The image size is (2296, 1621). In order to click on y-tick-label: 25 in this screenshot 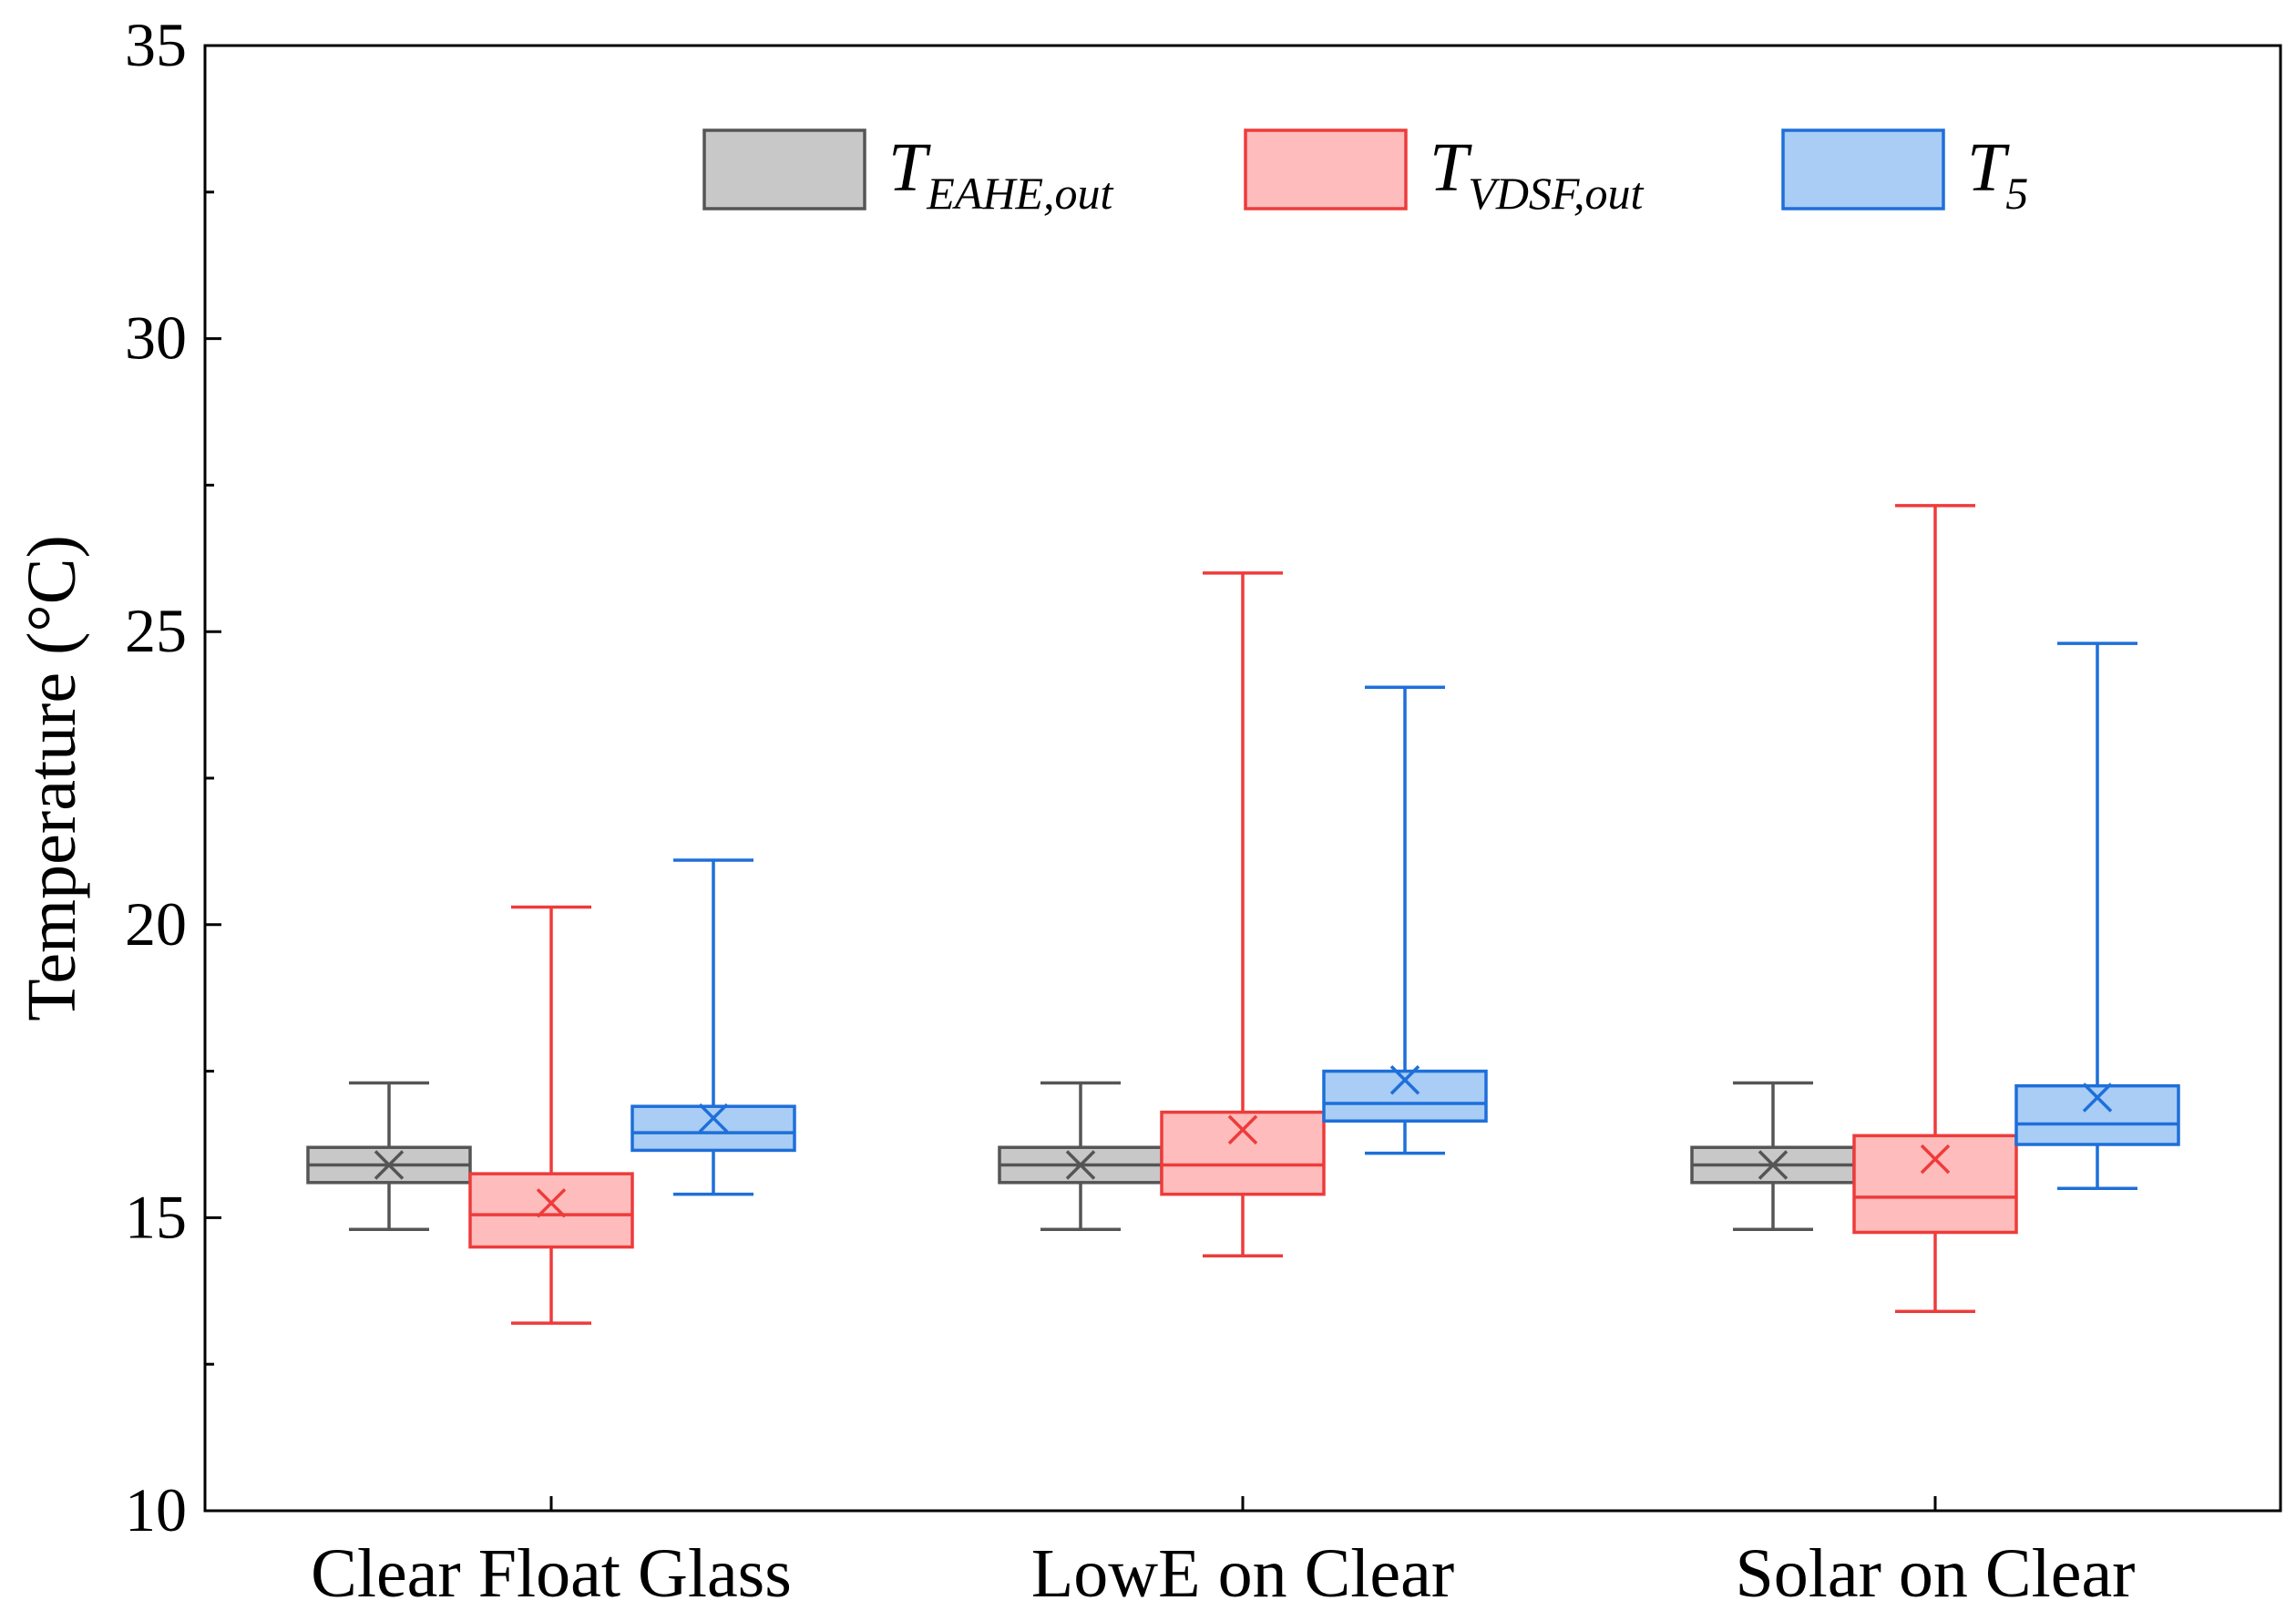, I will do `click(156, 630)`.